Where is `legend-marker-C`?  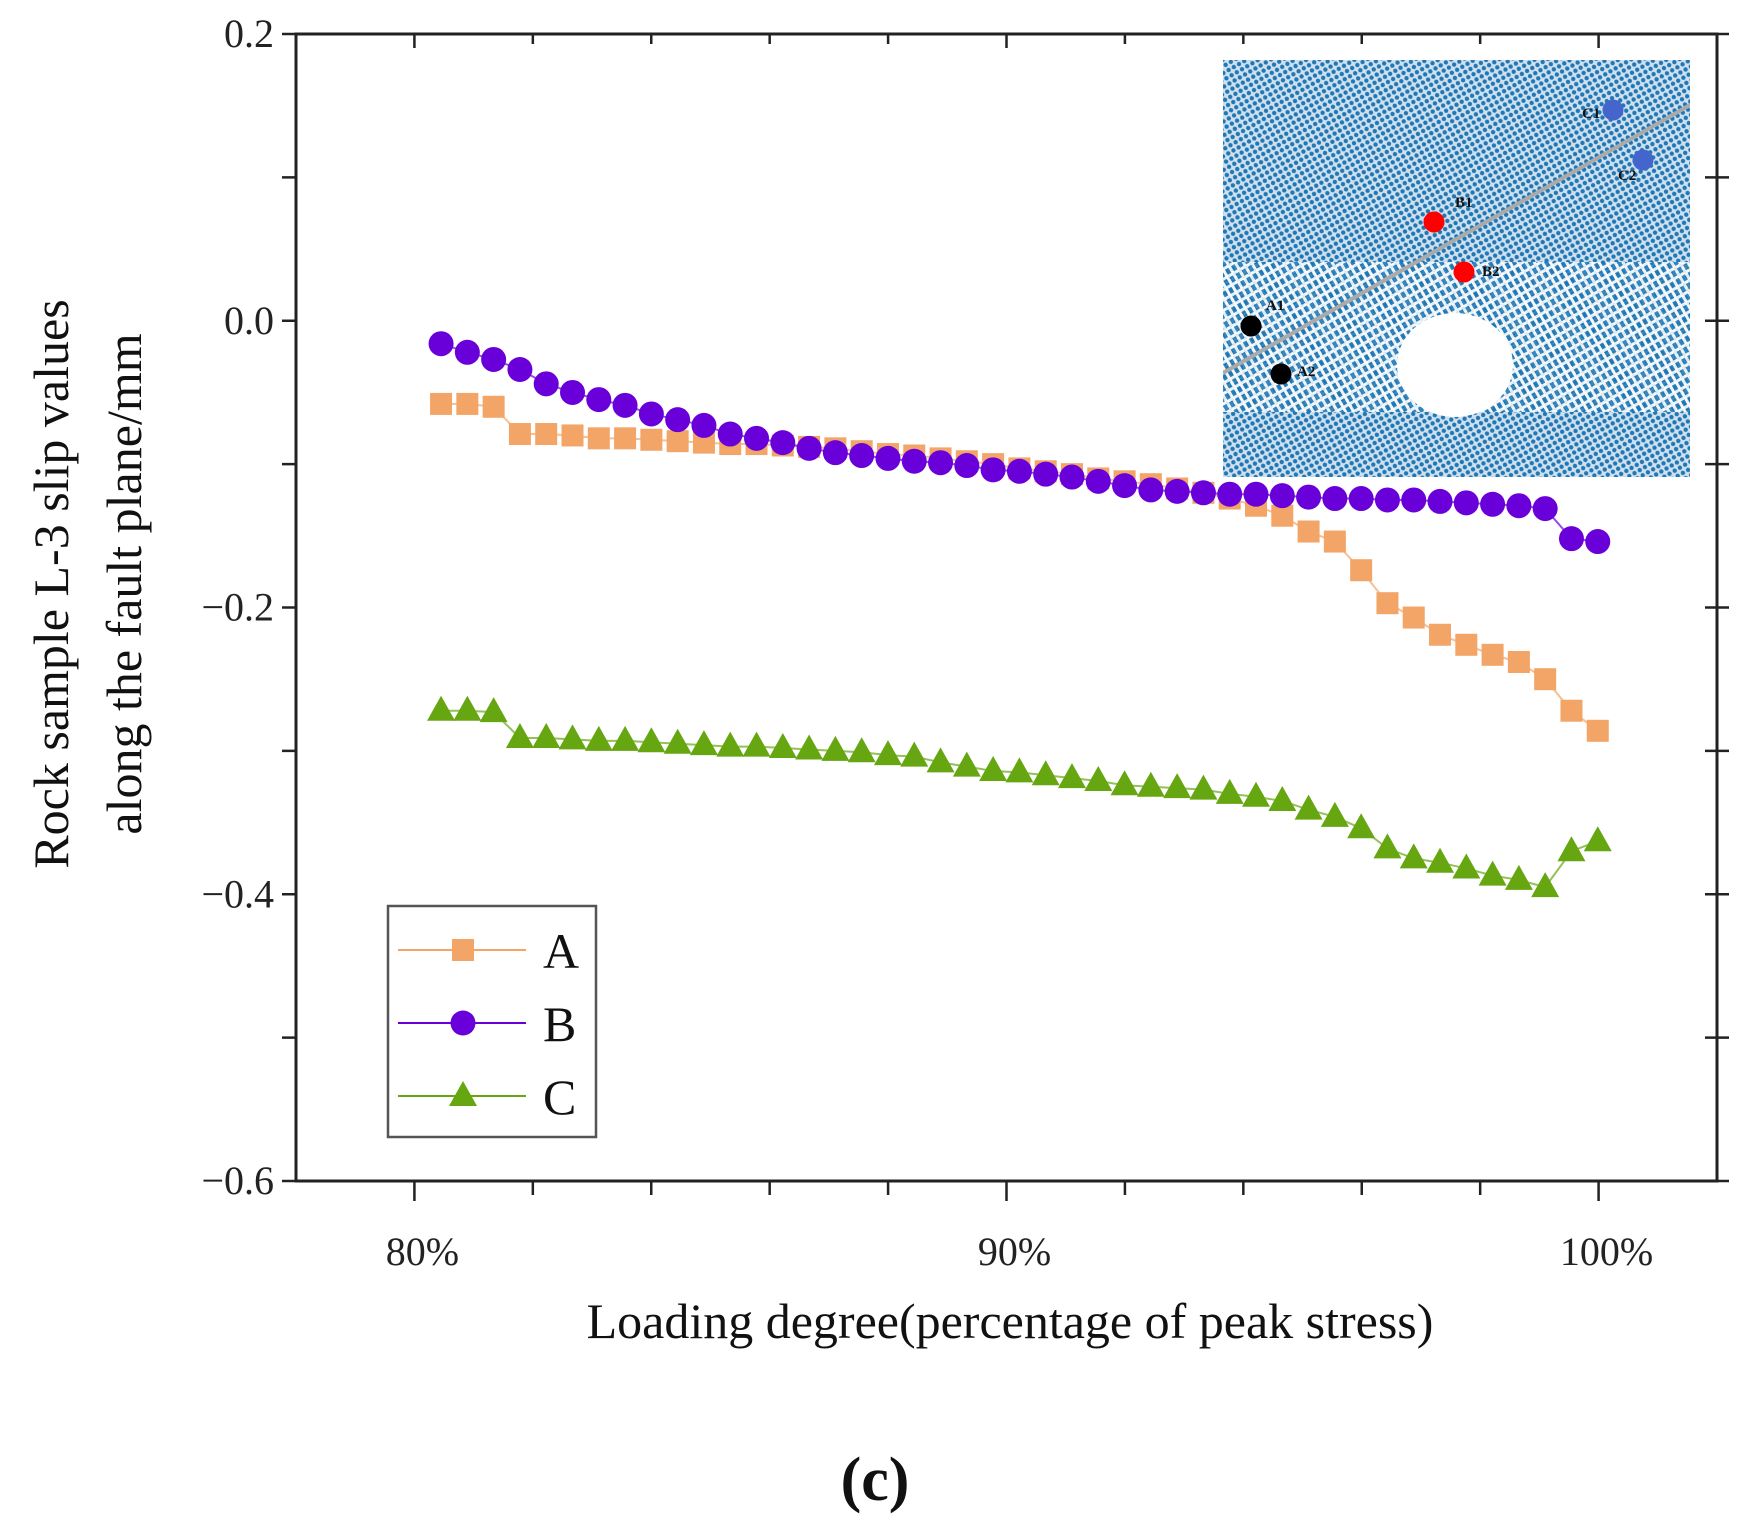 legend-marker-C is located at coordinates (463, 1093).